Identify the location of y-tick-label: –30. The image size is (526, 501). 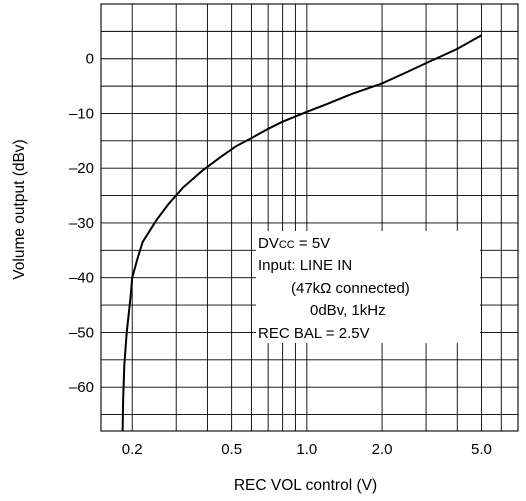
(81, 223).